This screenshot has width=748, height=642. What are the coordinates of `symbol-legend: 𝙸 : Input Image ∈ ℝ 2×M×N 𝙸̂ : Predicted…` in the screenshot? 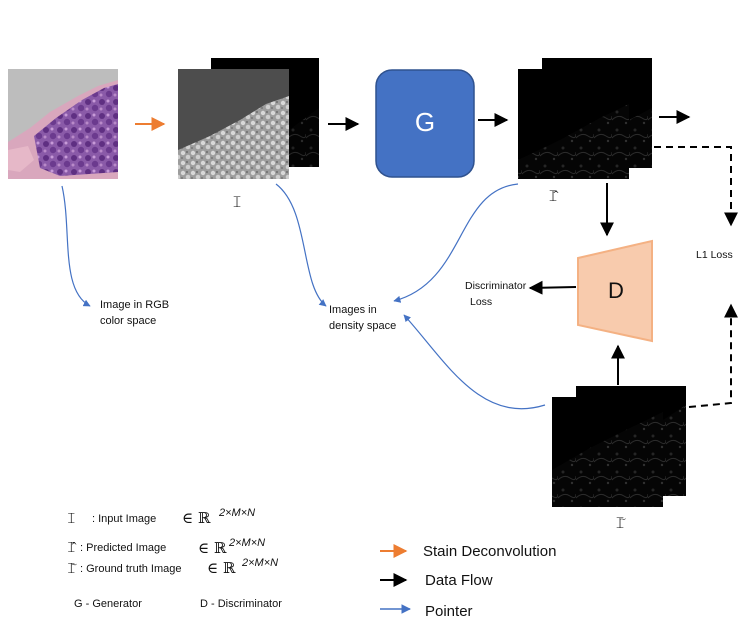 It's located at (174, 558).